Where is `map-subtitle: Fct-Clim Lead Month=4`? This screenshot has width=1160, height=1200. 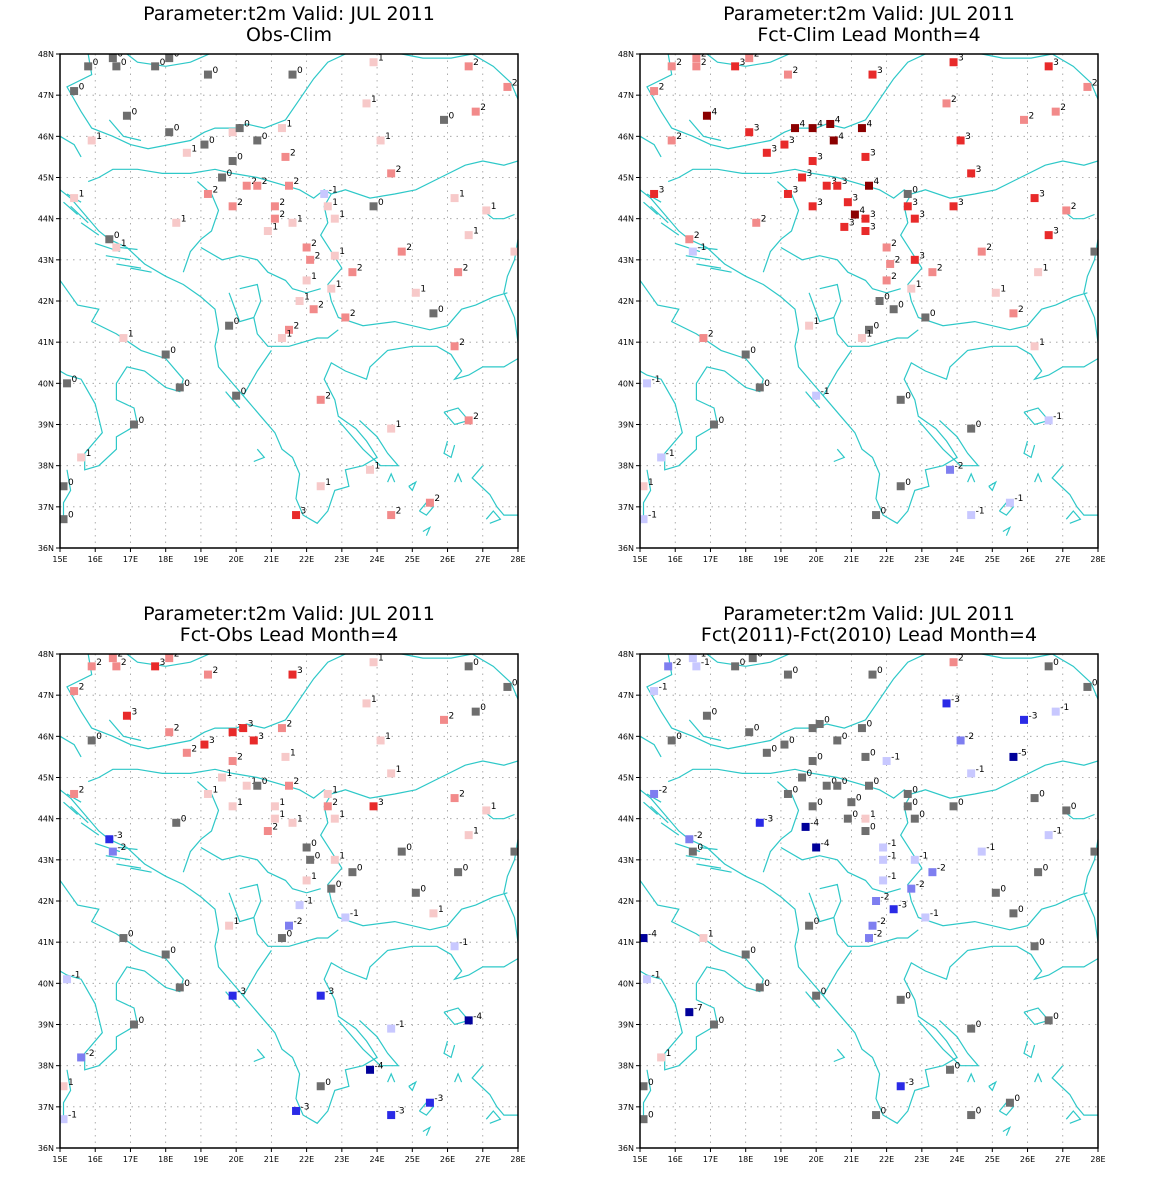 map-subtitle: Fct-Clim Lead Month=4 is located at coordinates (868, 35).